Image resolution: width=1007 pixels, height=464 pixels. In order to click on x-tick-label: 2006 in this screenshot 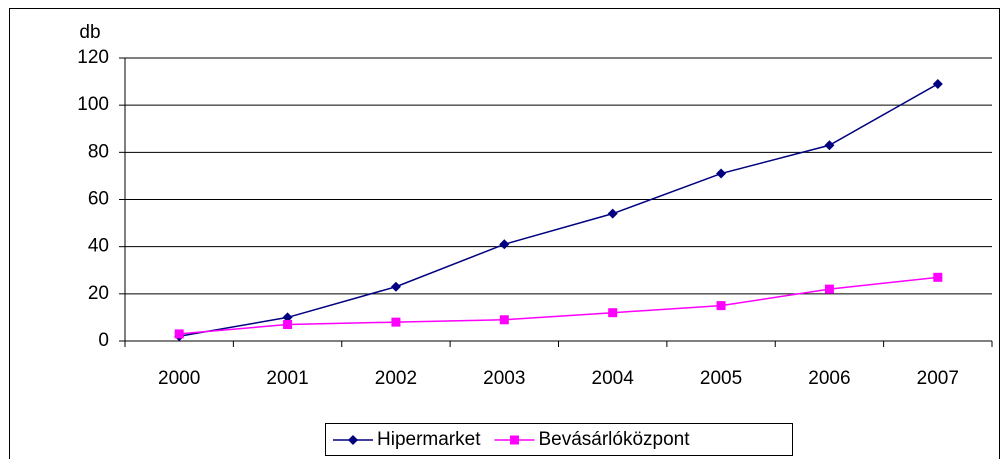, I will do `click(829, 378)`.